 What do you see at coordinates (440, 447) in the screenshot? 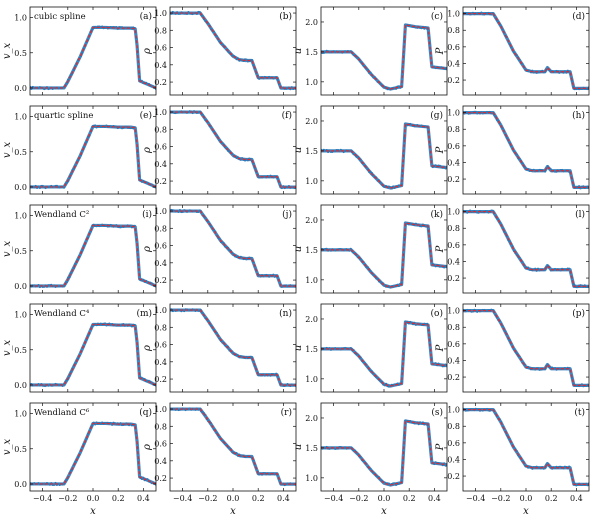
I see `y-axis-label: P` at bounding box center [440, 447].